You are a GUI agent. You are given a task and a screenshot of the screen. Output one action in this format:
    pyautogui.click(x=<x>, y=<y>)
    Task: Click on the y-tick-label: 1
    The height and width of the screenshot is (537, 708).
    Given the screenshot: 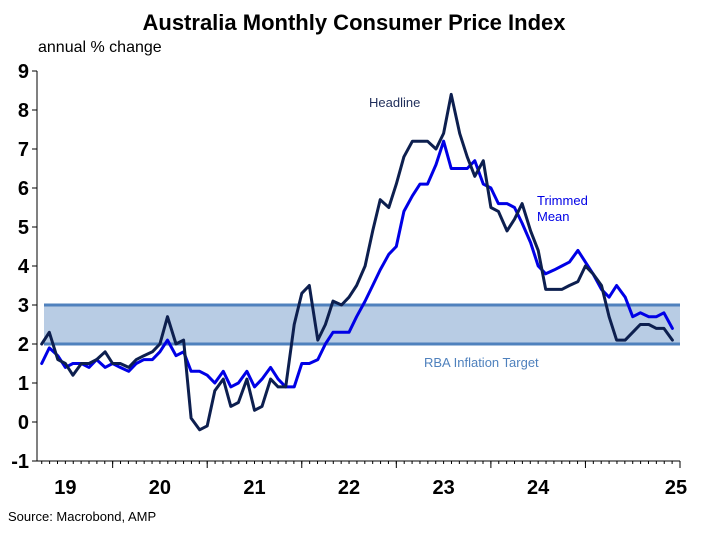 What is the action you would take?
    pyautogui.click(x=23, y=384)
    